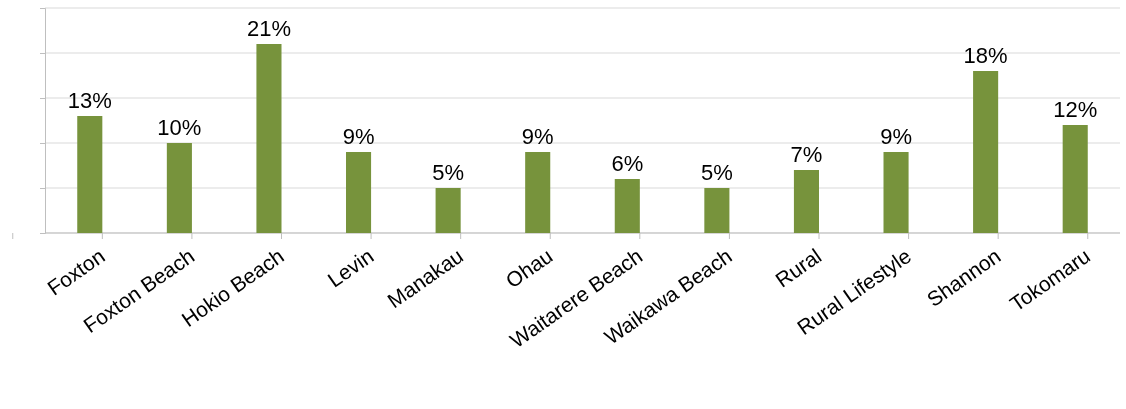  What do you see at coordinates (268, 28) in the screenshot?
I see `data-label: 21%` at bounding box center [268, 28].